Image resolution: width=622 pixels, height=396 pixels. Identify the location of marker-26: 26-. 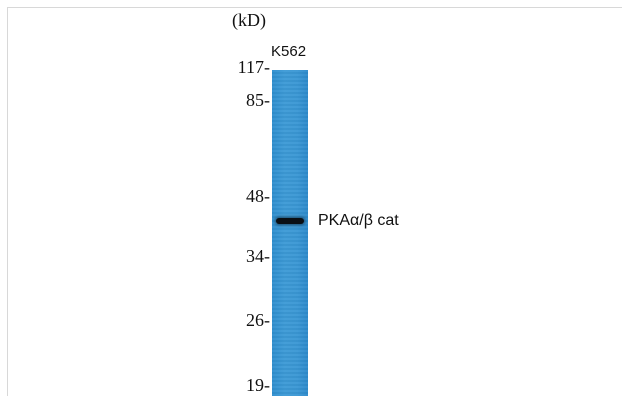
(258, 320).